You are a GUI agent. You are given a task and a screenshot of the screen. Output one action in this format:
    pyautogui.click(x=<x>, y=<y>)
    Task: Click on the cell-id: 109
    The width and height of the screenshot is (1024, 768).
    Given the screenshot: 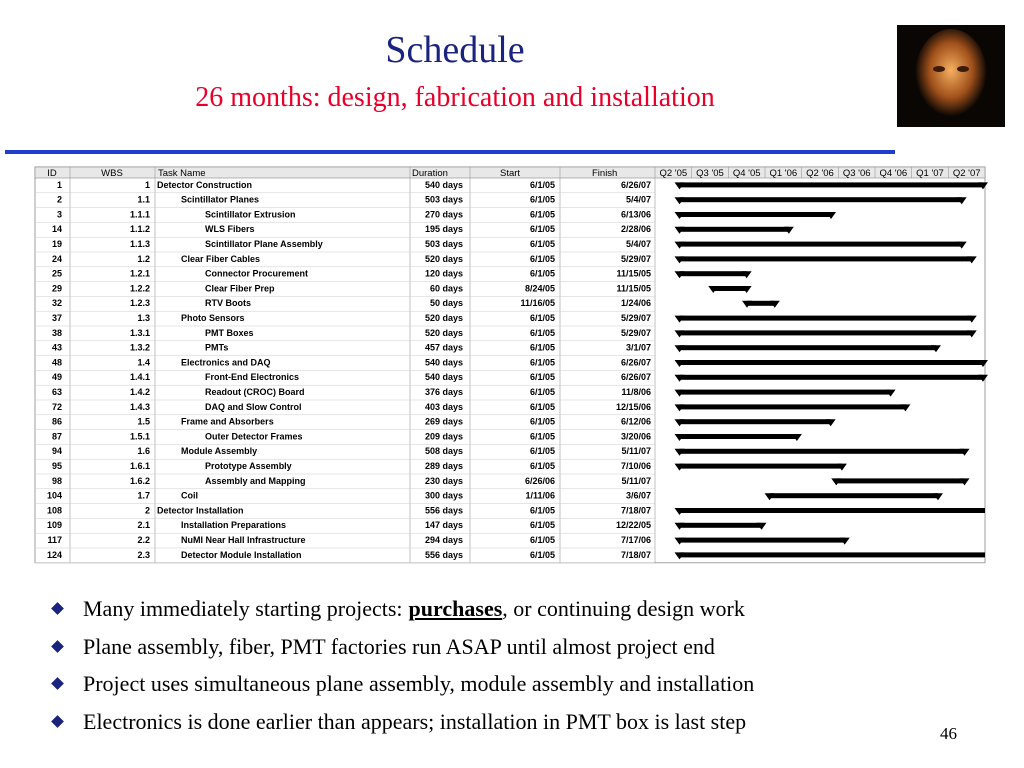 What is the action you would take?
    pyautogui.click(x=54, y=525)
    